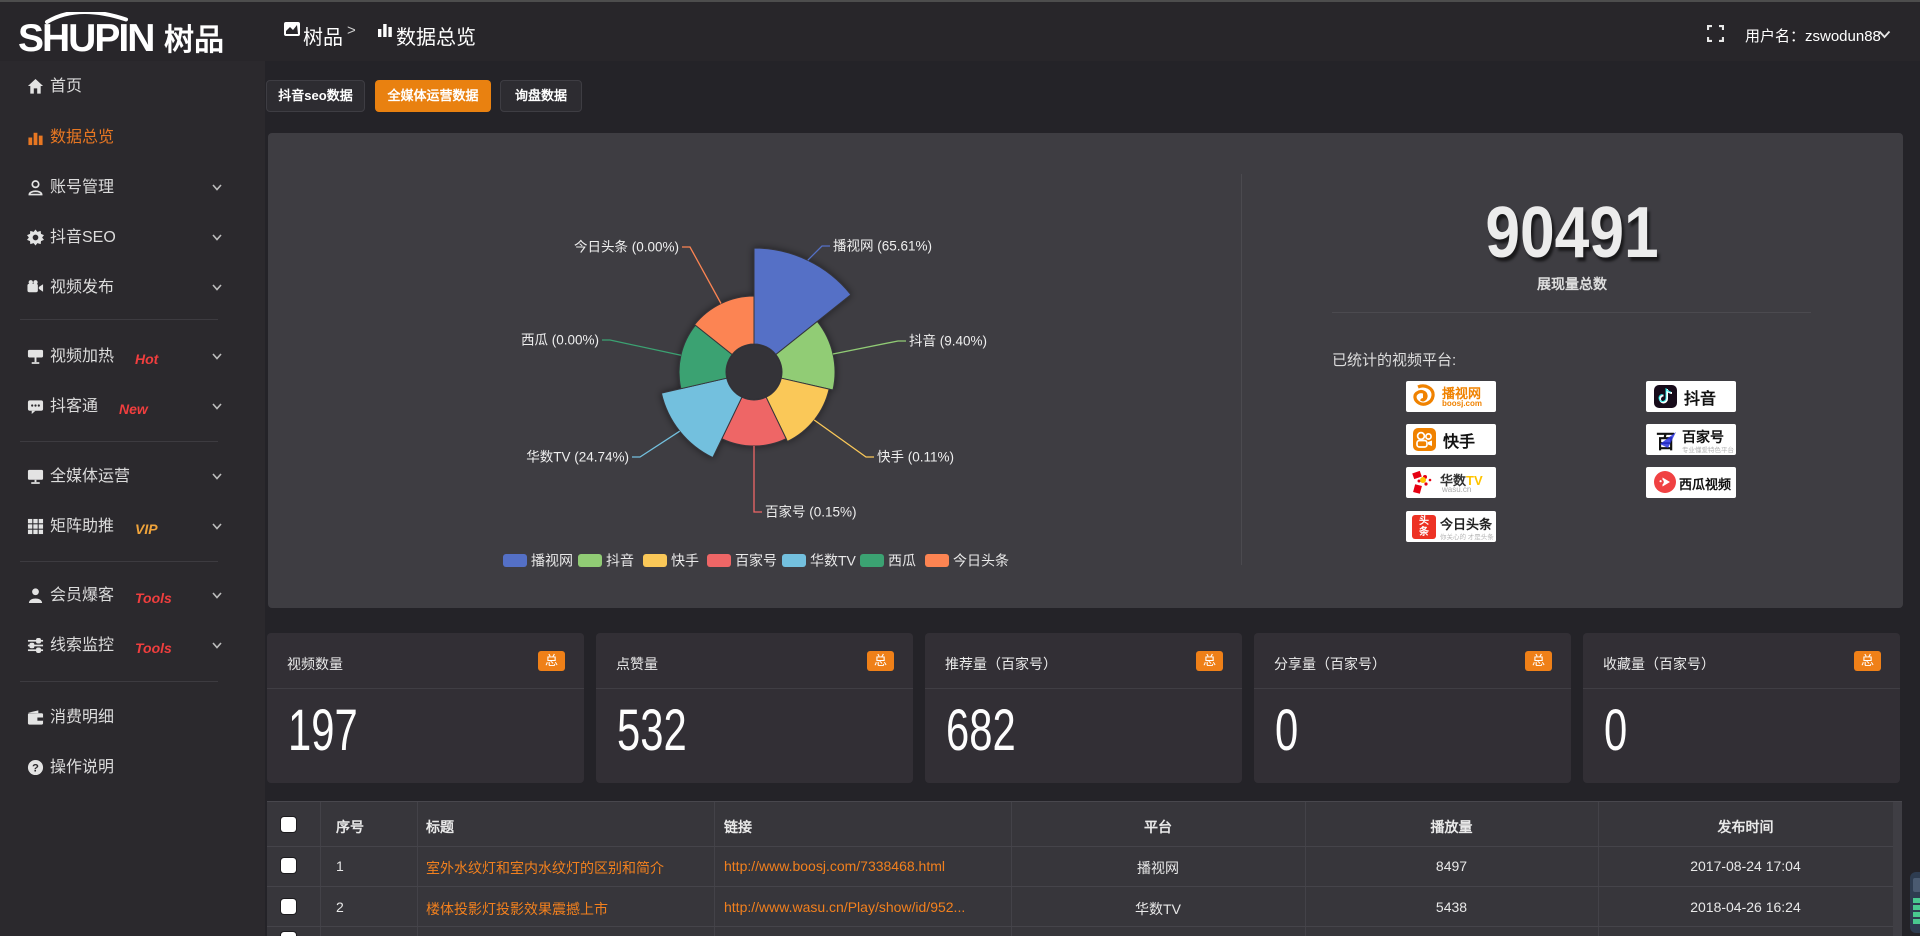 The image size is (1920, 936). Describe the element at coordinates (194, 40) in the screenshot. I see `svg-text: 树品` at that location.